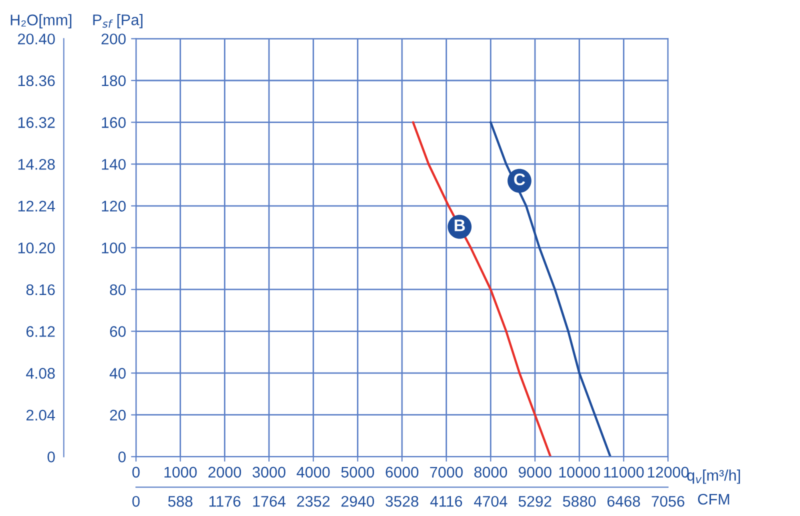  I want to click on x-tick-label: 0, so click(136, 472).